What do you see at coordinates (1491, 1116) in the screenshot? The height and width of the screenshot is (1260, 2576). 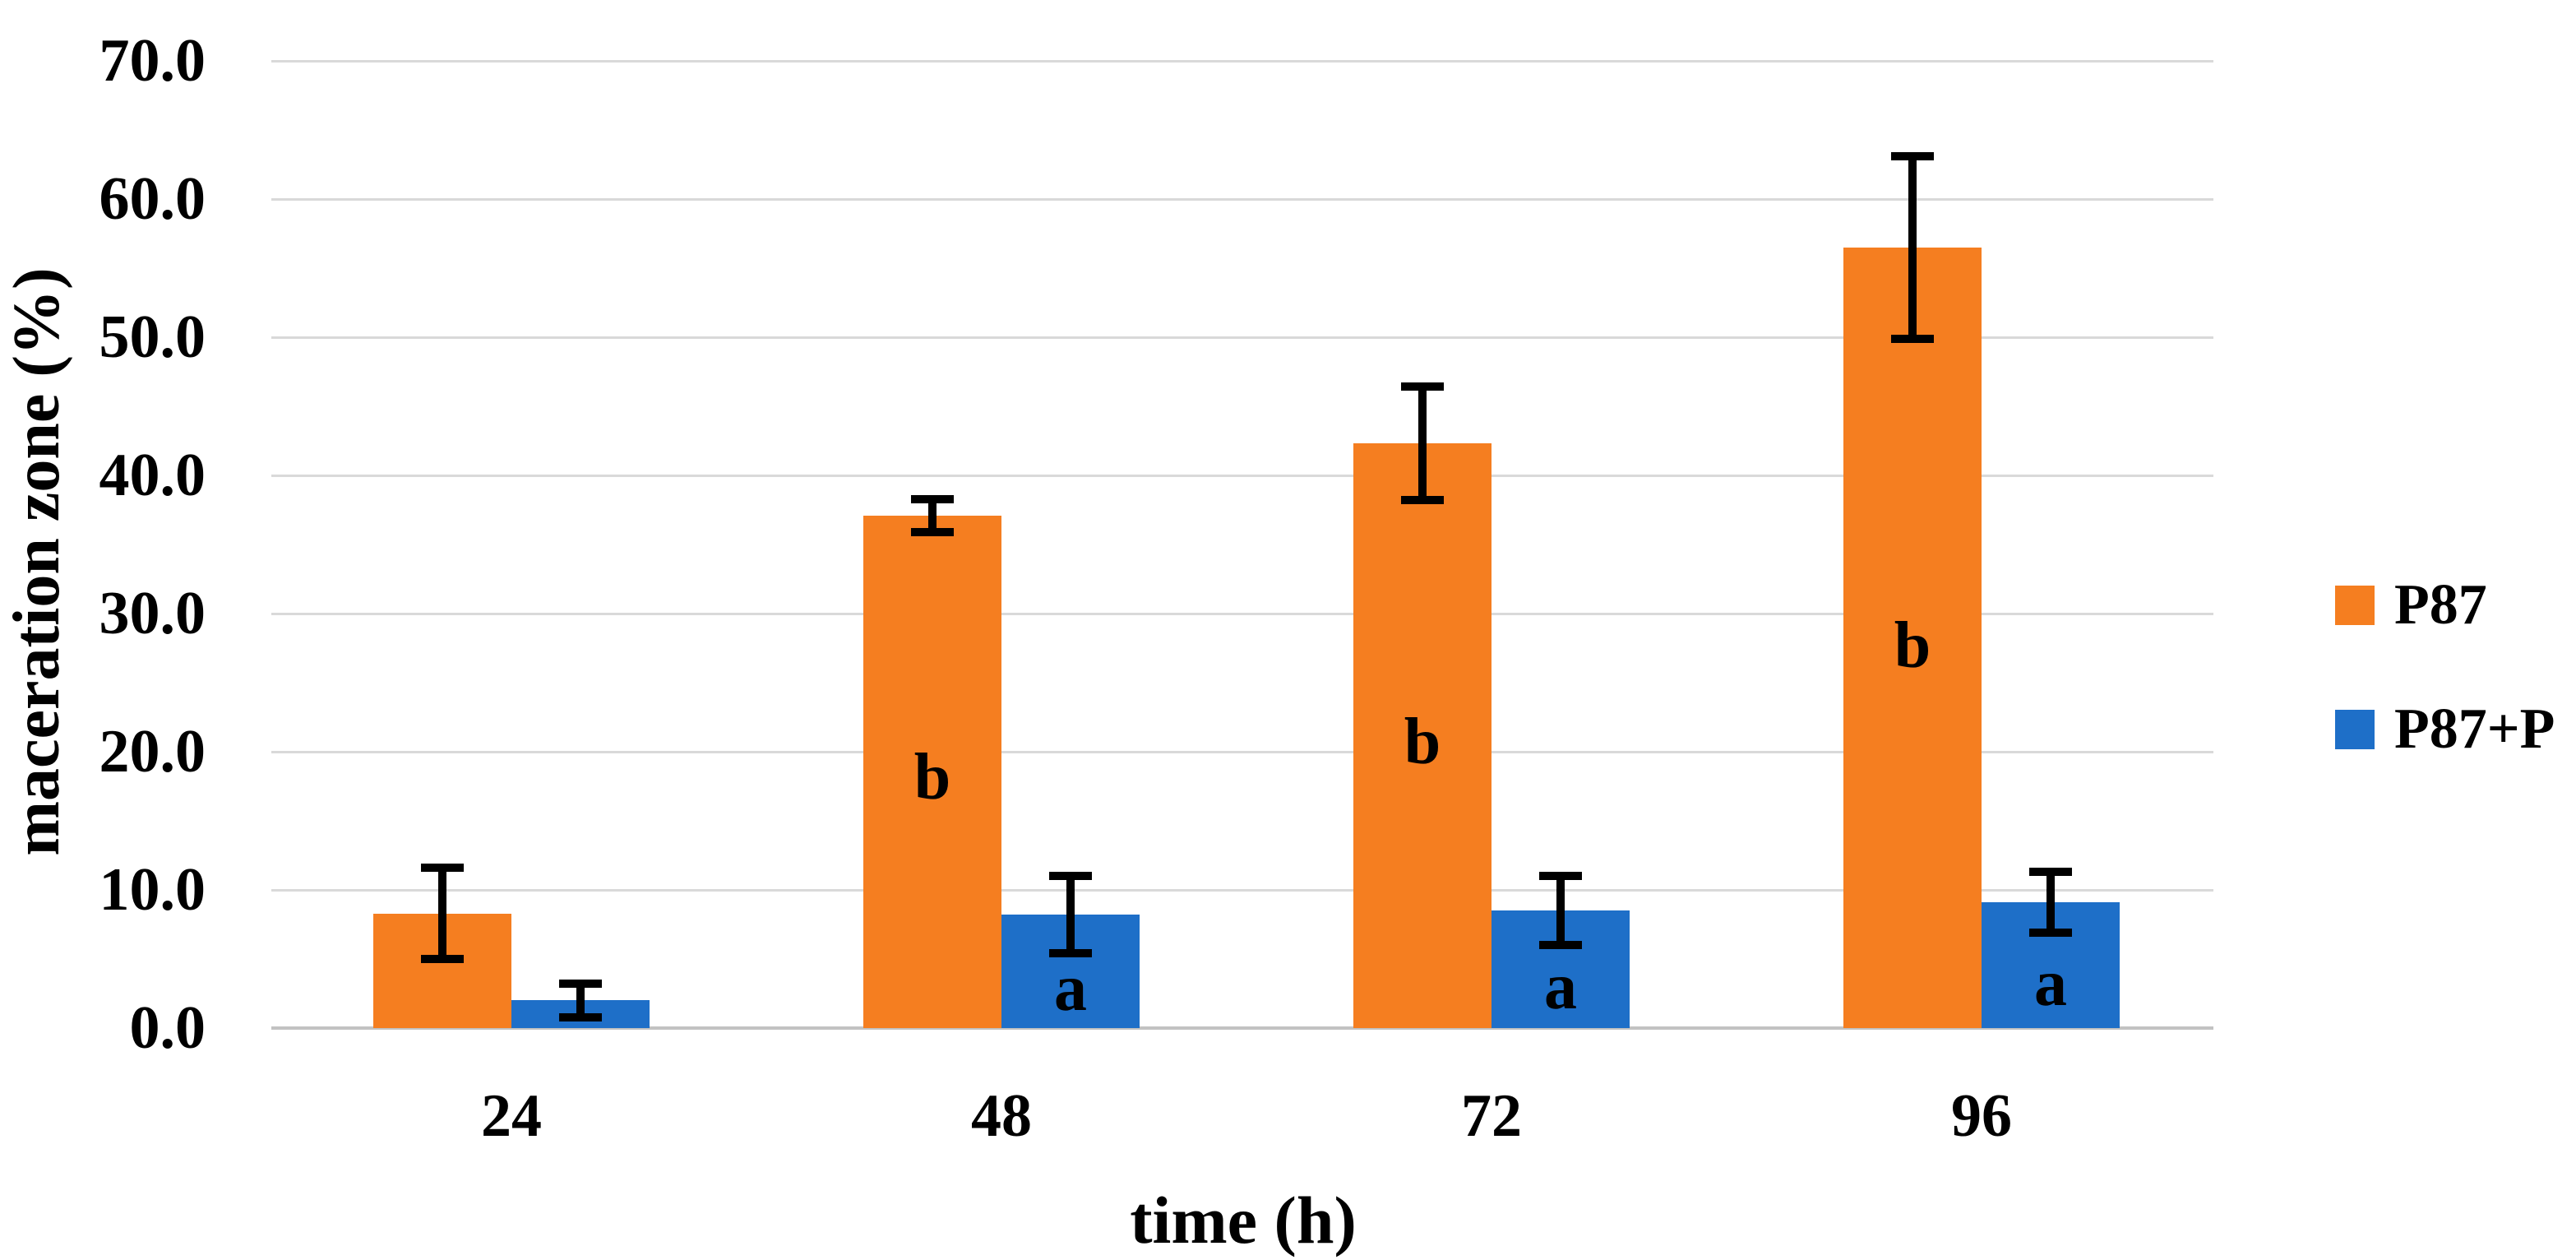 I see `x-tick-label: 72` at bounding box center [1491, 1116].